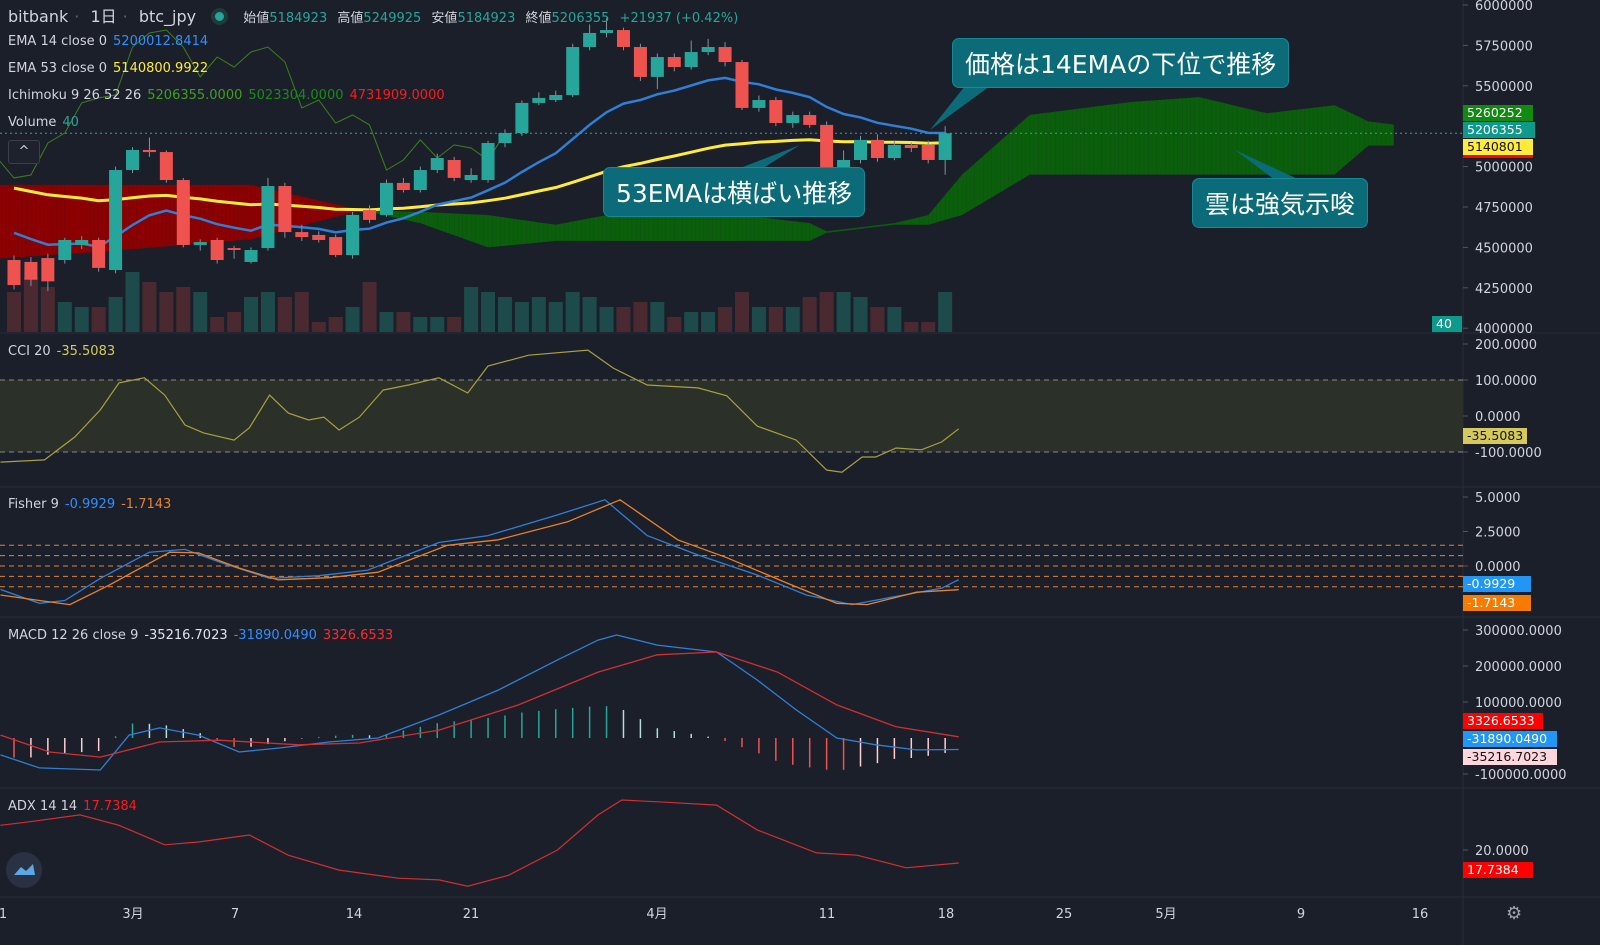  I want to click on legend-ema14: EMA 14 close 0 5200012.8414, so click(111, 41).